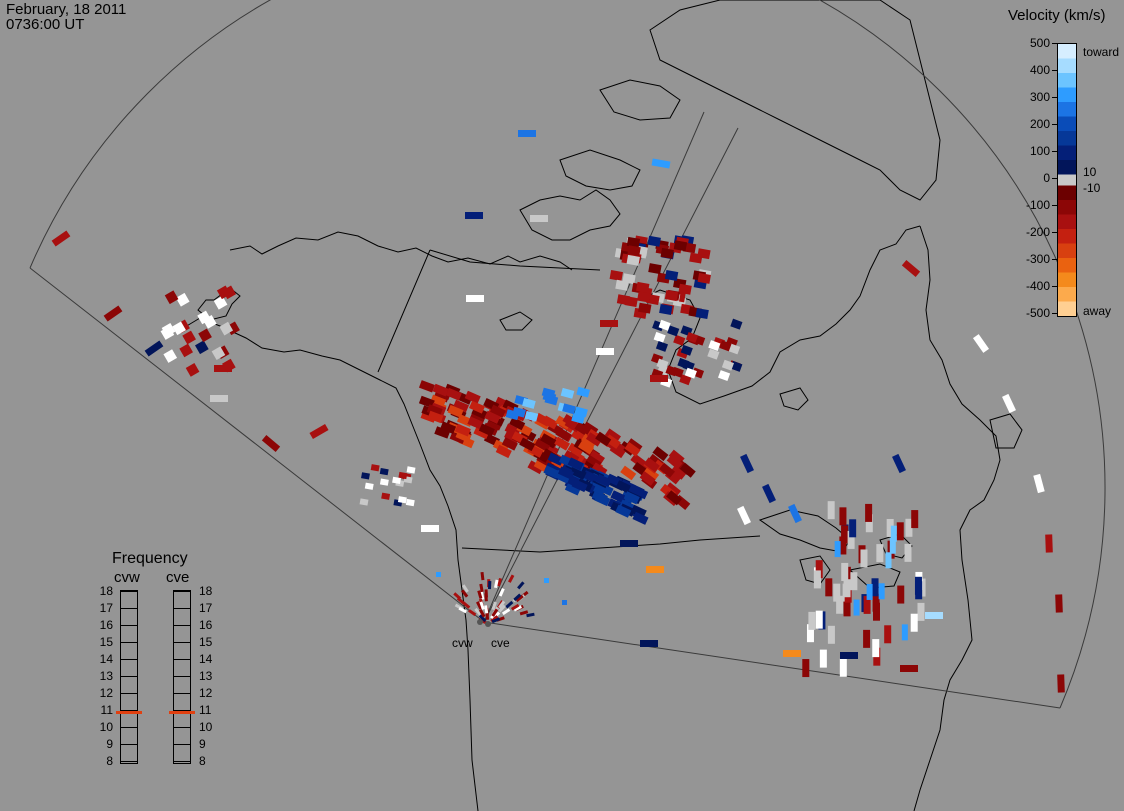 This screenshot has width=1124, height=811. I want to click on velocity-color-bar, so click(1067, 180).